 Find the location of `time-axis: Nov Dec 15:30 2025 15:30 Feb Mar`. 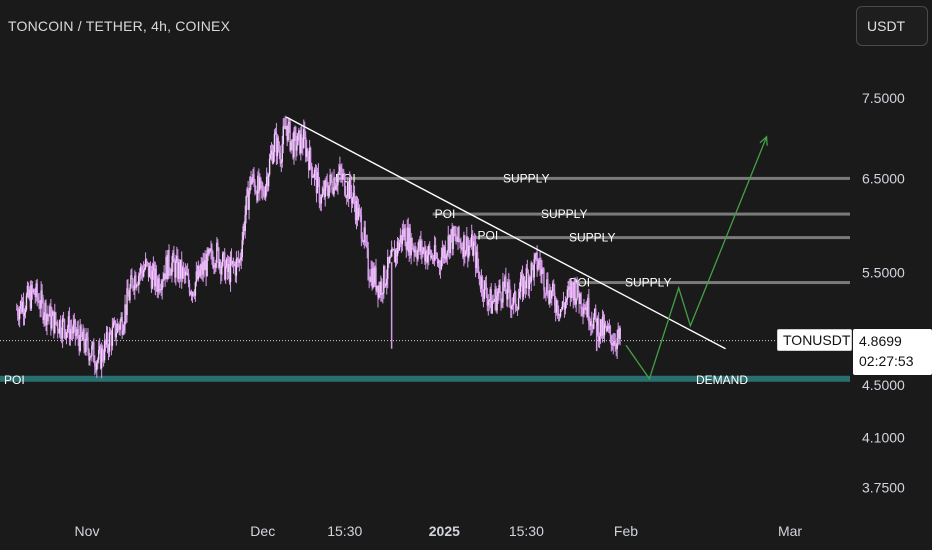

time-axis: Nov Dec 15:30 2025 15:30 Feb Mar is located at coordinates (439, 531).